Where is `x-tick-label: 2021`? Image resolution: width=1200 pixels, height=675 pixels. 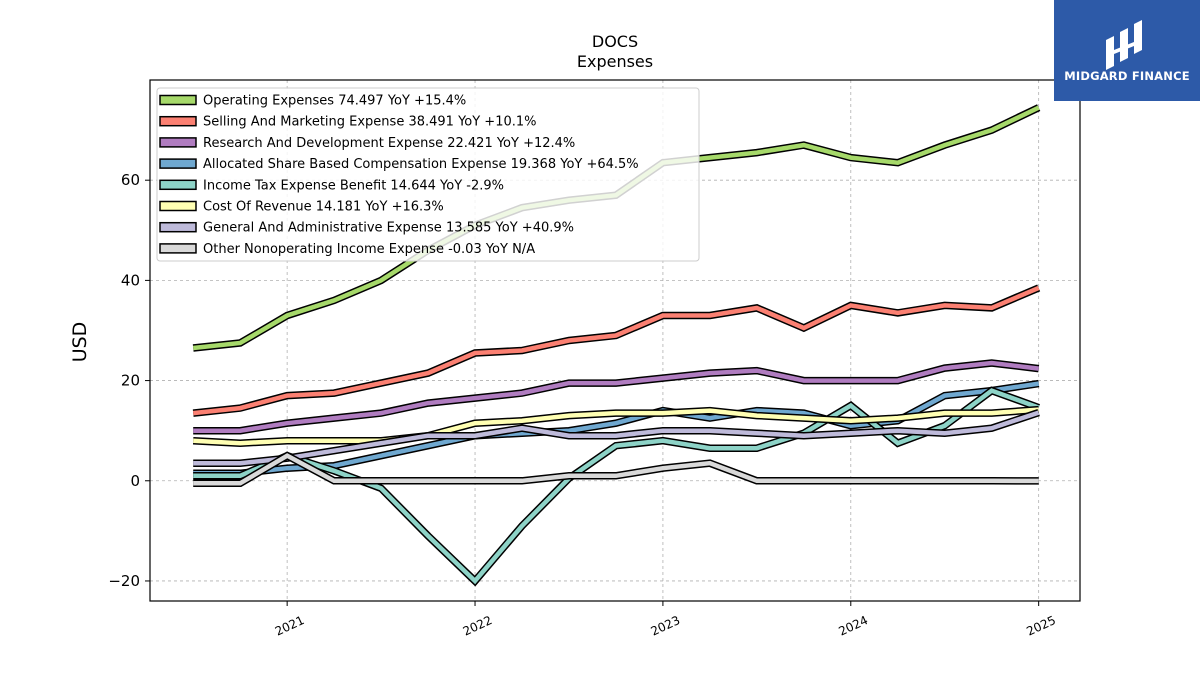 x-tick-label: 2021 is located at coordinates (290, 626).